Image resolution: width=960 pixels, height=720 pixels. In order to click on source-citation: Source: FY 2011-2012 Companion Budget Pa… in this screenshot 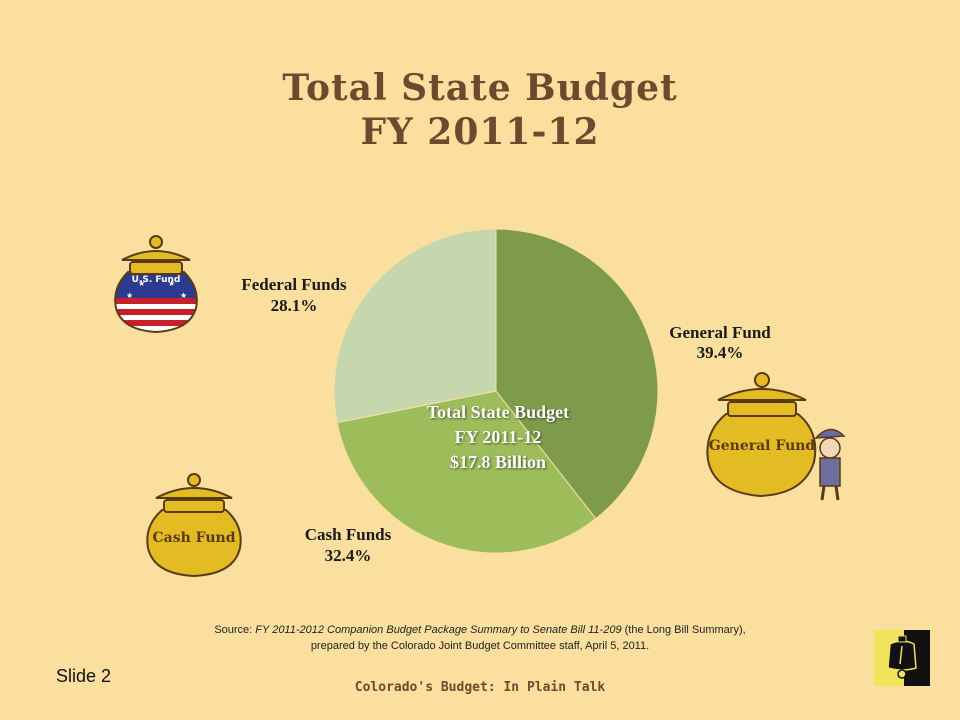, I will do `click(480, 638)`.